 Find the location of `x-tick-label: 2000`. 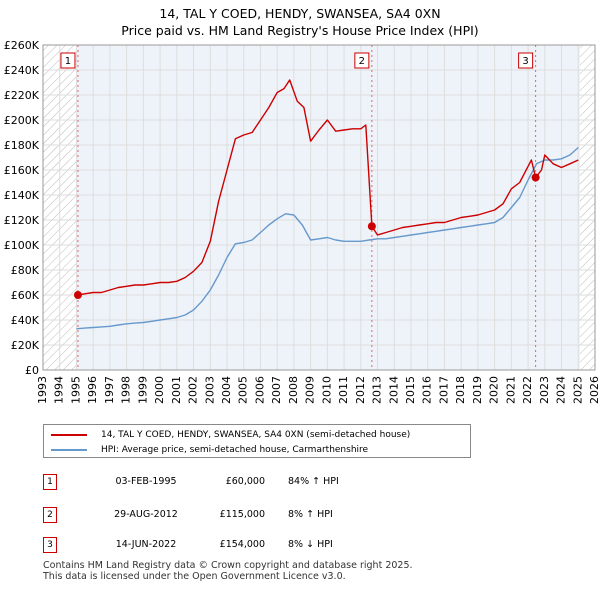

x-tick-label: 2000 is located at coordinates (159, 390).